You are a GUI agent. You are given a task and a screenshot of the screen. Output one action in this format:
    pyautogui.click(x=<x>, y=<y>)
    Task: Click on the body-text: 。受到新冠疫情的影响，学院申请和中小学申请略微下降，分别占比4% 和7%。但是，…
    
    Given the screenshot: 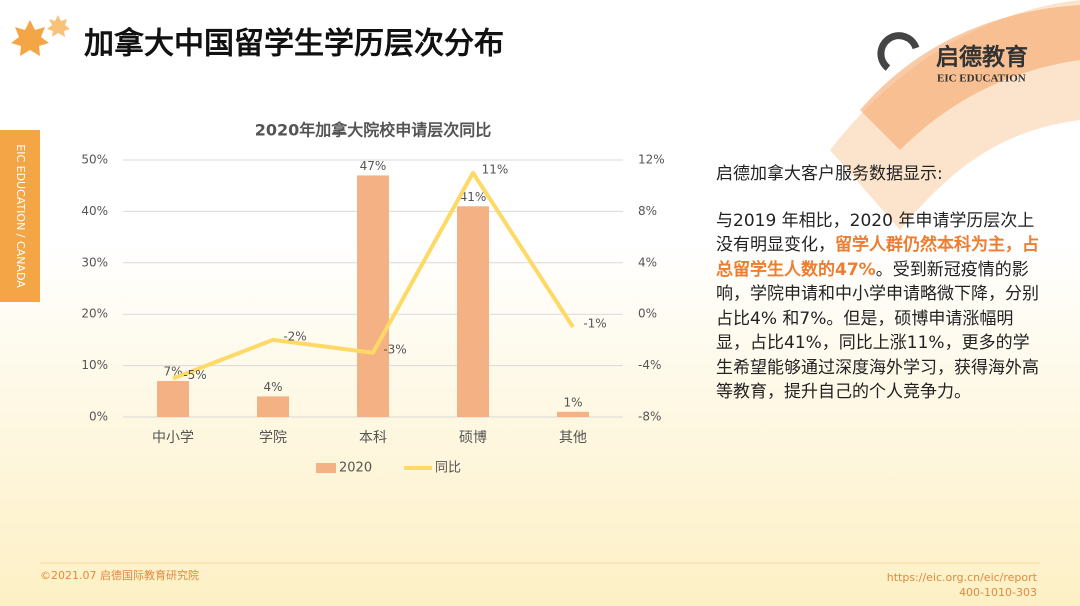 What is the action you would take?
    pyautogui.click(x=877, y=331)
    